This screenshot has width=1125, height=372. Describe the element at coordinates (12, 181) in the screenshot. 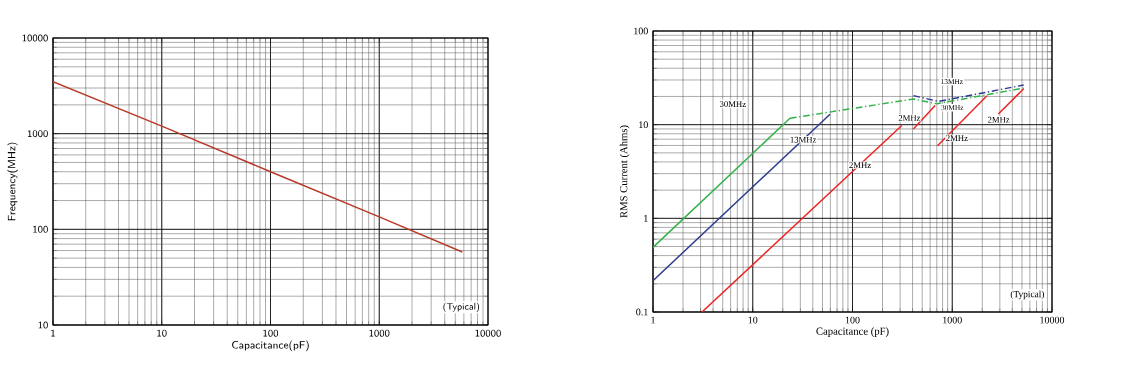

I see `y-axis-title: Frequency(MHz)` at that location.